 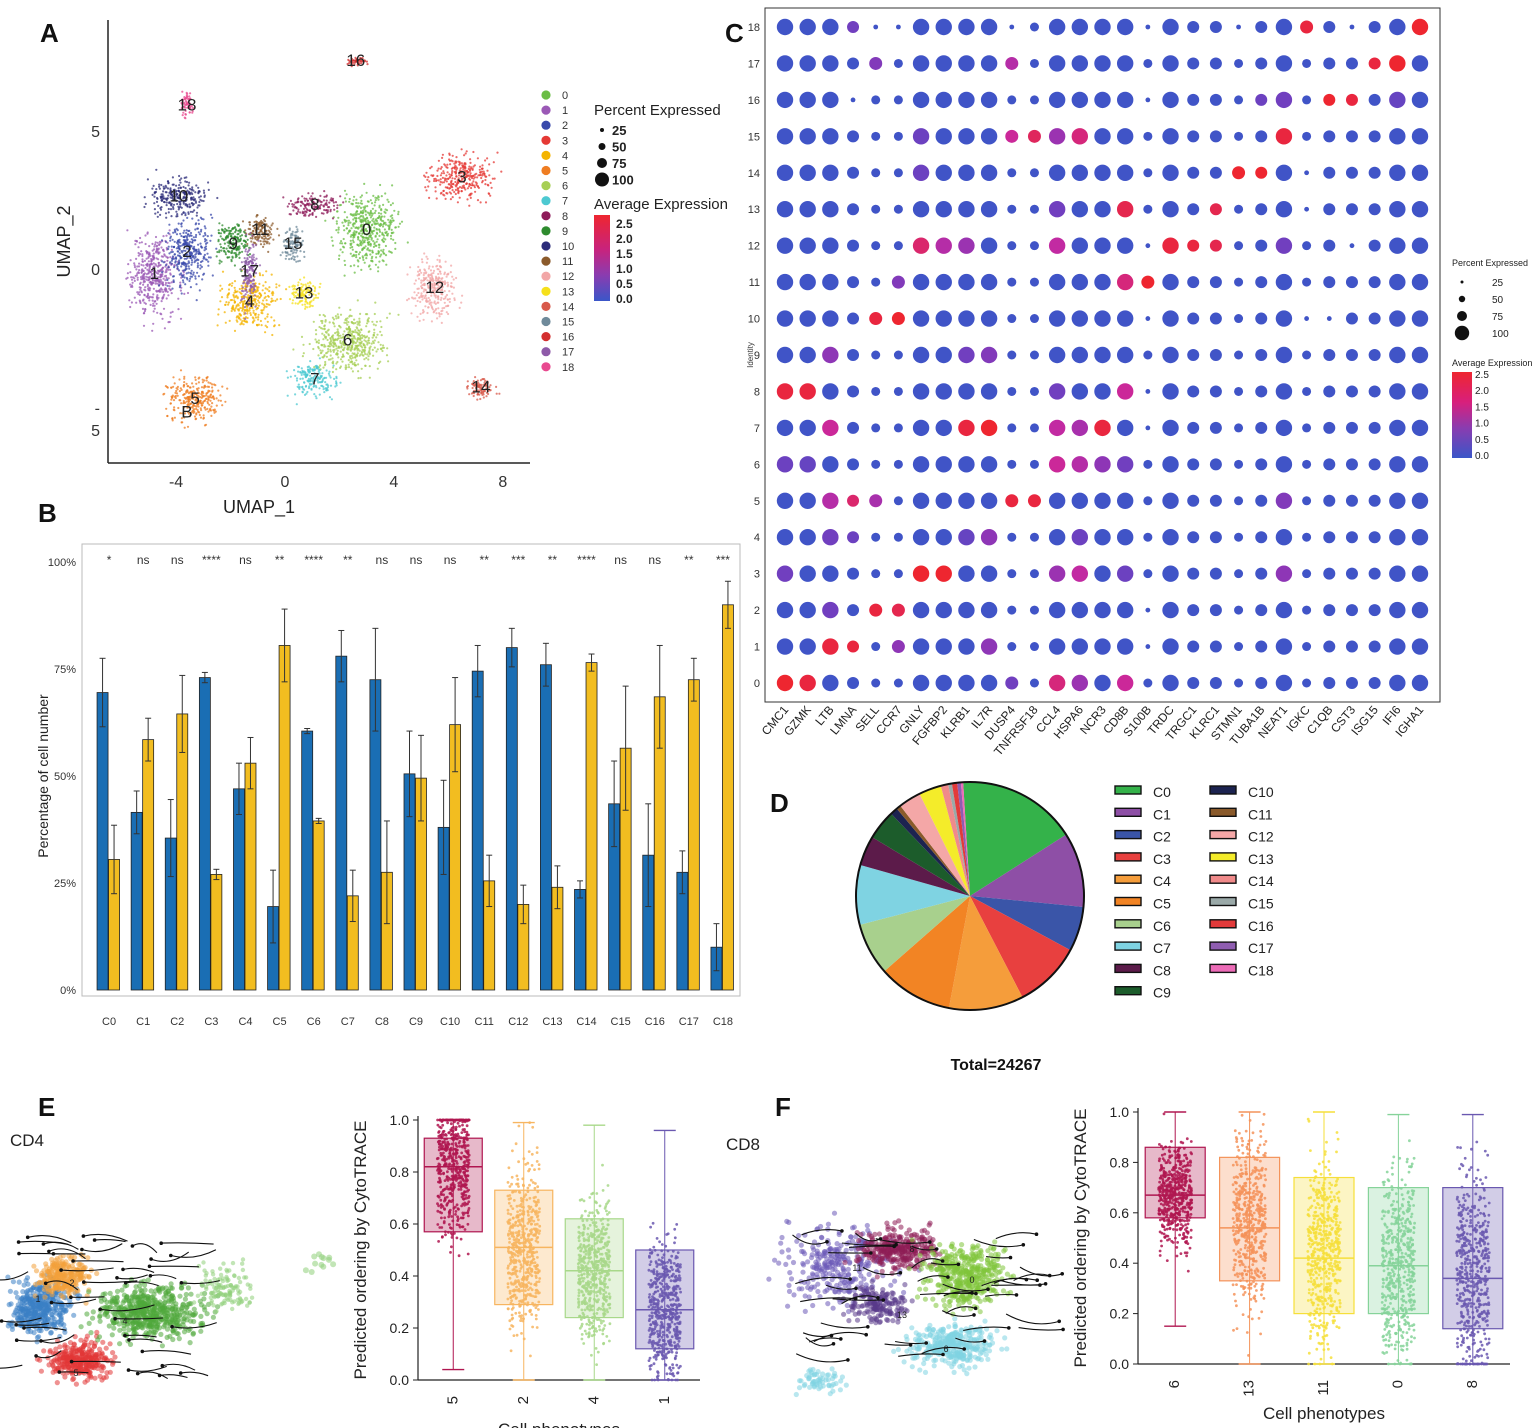 What do you see at coordinates (568, 292) in the screenshot?
I see `legend-label: 13` at bounding box center [568, 292].